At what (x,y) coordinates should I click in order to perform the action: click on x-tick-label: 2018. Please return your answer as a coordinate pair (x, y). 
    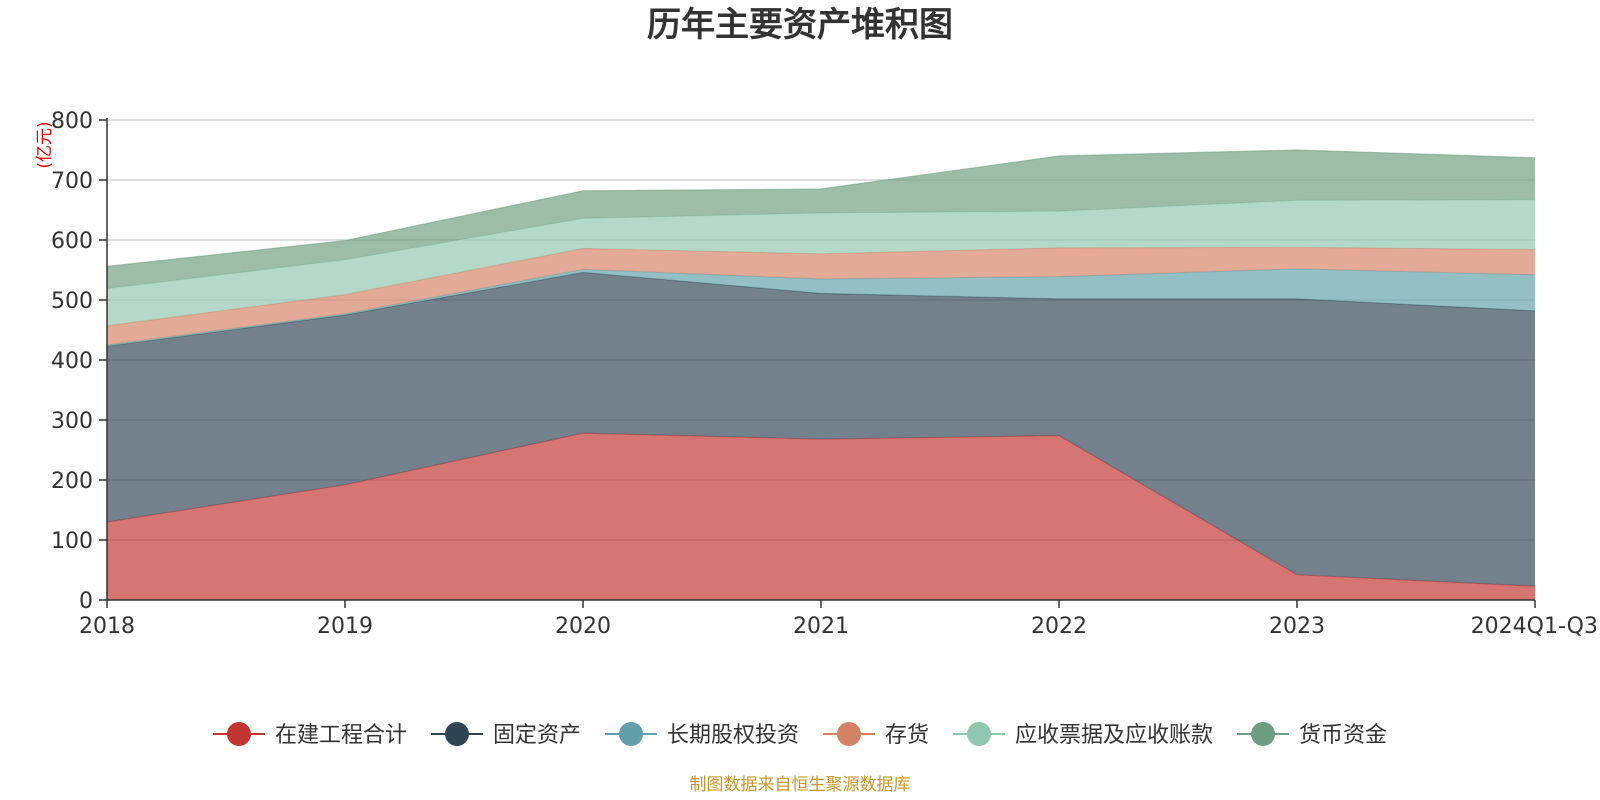
    Looking at the image, I should click on (107, 626).